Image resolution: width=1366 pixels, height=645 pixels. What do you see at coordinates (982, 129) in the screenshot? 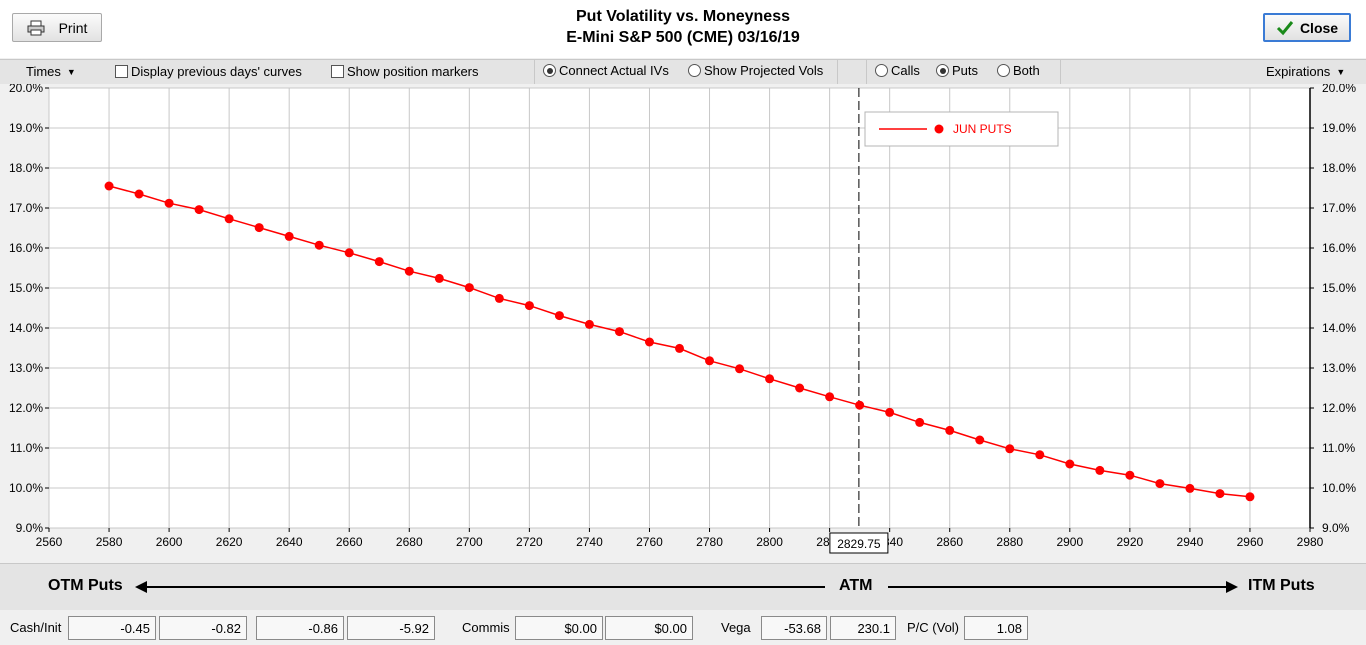
I see `legend-label: JUN PUTS` at bounding box center [982, 129].